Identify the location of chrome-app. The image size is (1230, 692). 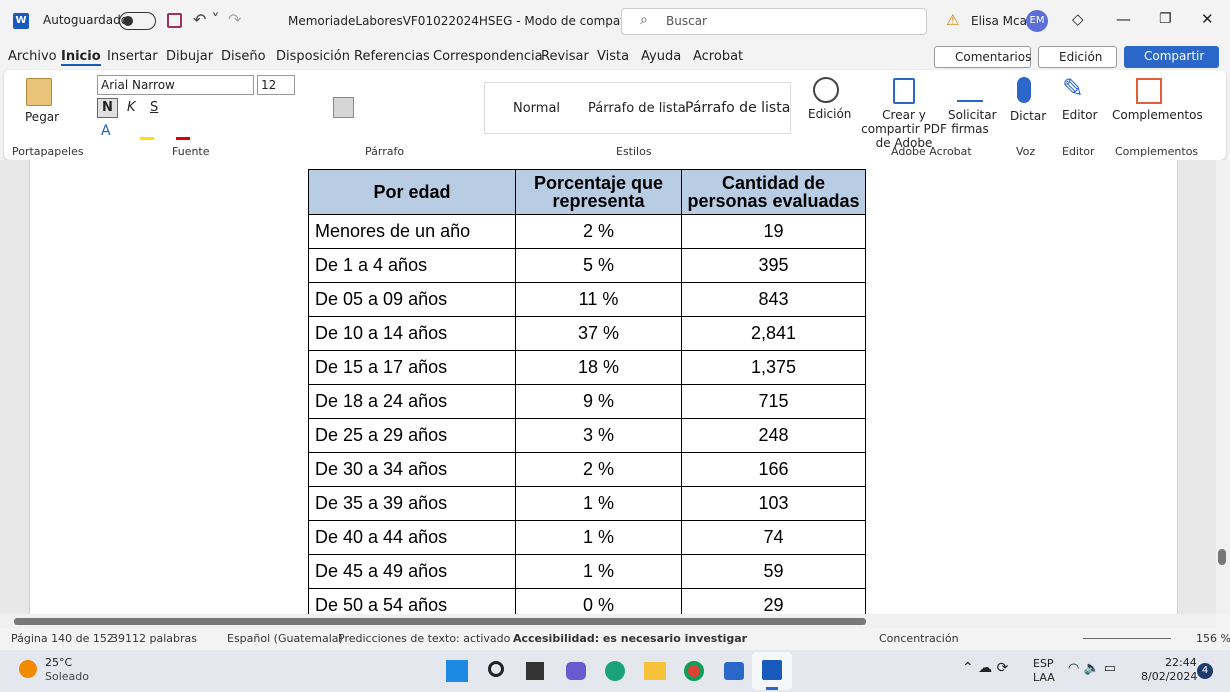
(694, 671).